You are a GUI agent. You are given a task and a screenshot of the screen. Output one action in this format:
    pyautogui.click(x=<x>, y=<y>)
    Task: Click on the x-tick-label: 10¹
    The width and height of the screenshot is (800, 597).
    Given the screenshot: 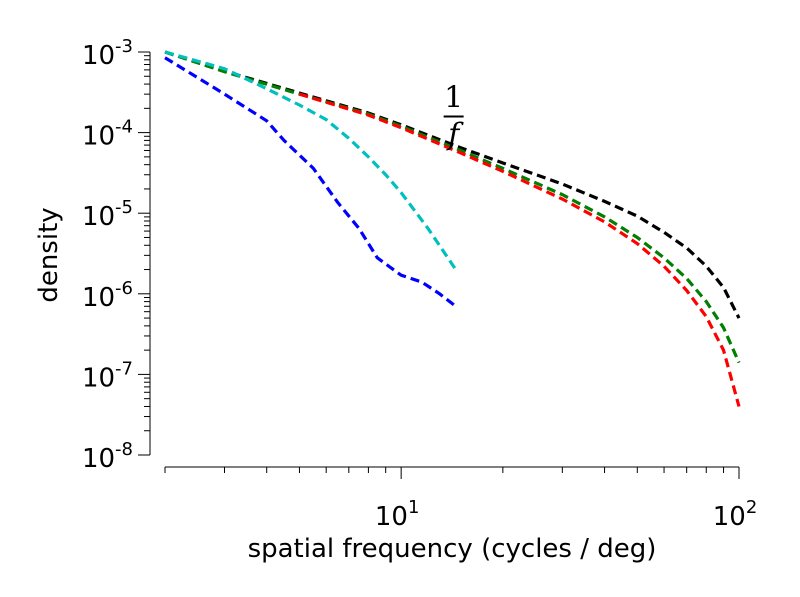 What is the action you would take?
    pyautogui.click(x=397, y=514)
    